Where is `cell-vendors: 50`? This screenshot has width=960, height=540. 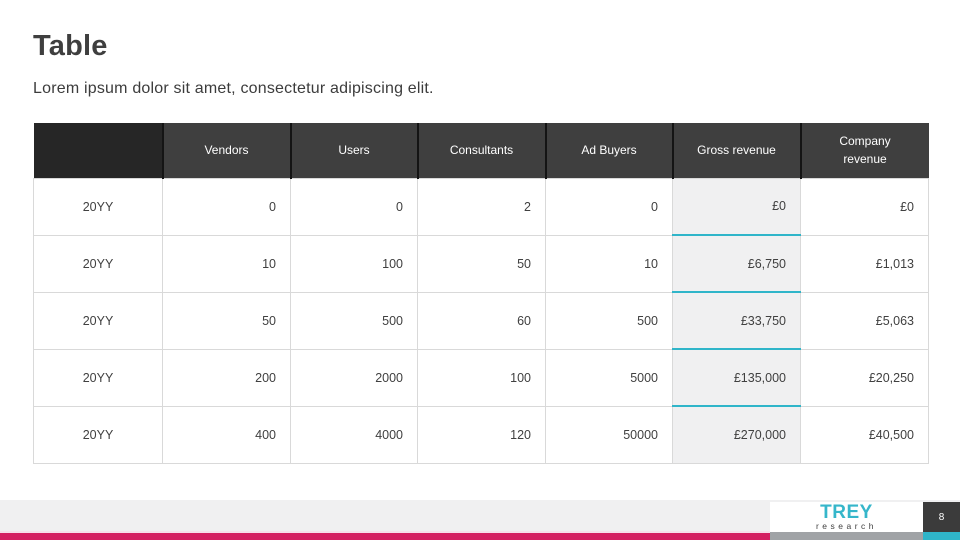 cell-vendors: 50 is located at coordinates (226, 320).